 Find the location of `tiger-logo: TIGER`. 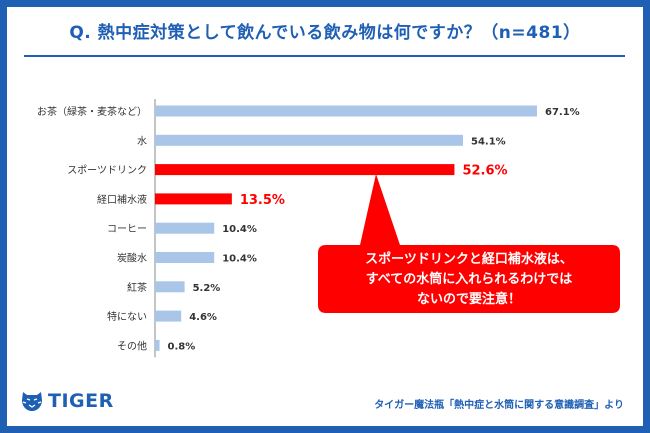

tiger-logo: TIGER is located at coordinates (67, 401).